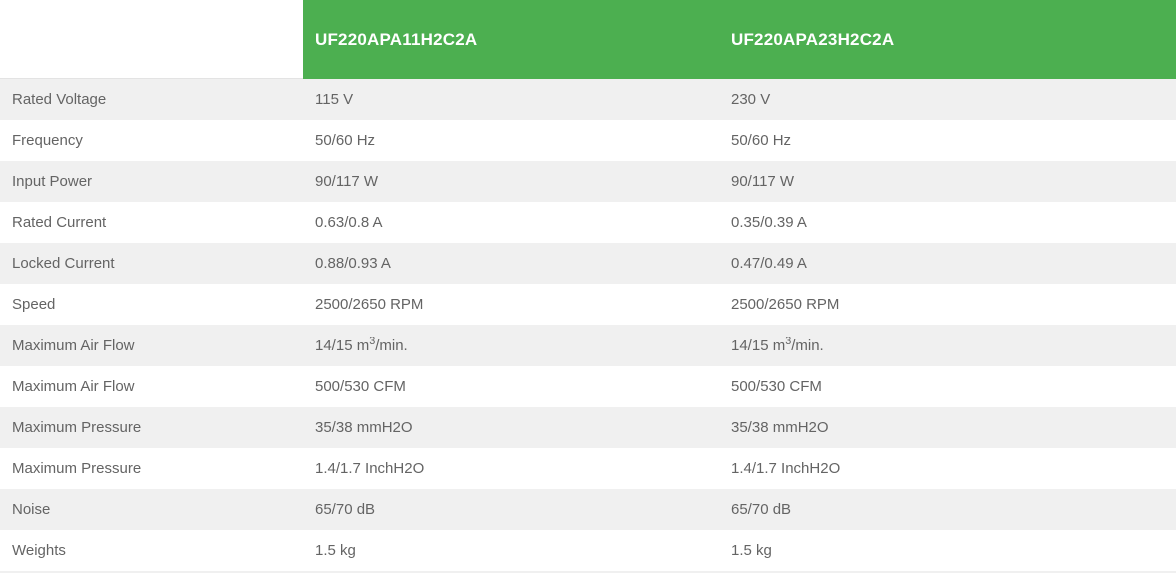  I want to click on value-cell-model-1: 115 V, so click(334, 99).